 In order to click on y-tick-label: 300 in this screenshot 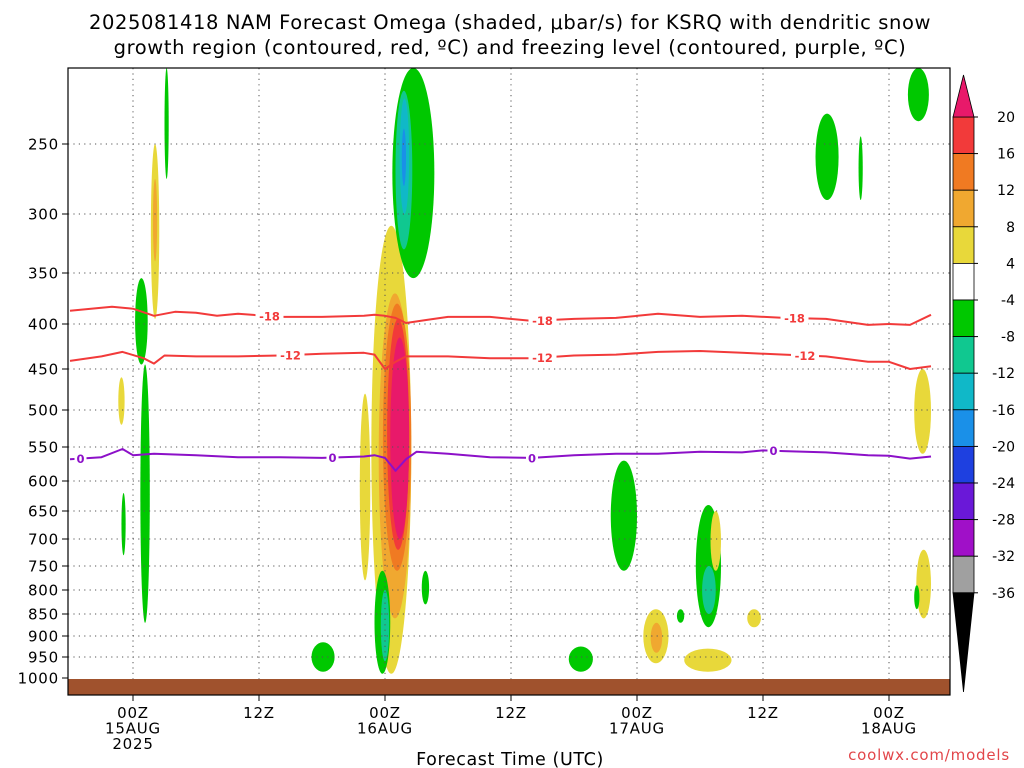, I will do `click(43, 215)`.